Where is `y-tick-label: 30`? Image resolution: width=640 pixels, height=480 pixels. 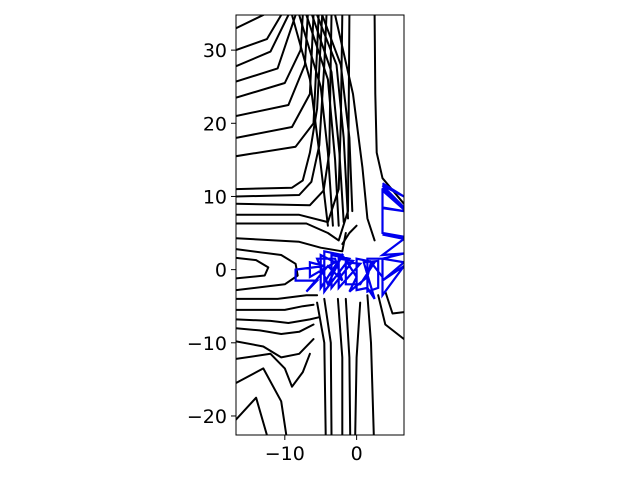
y-tick-label: 30 is located at coordinates (215, 51).